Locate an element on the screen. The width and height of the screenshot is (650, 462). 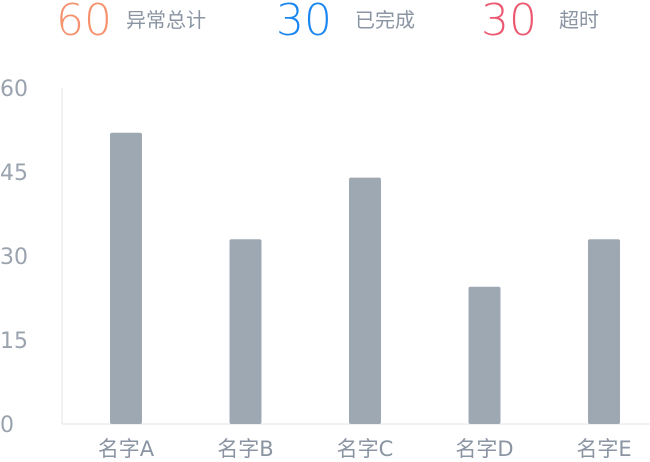
stat-completed-label: 已完成 is located at coordinates (385, 20).